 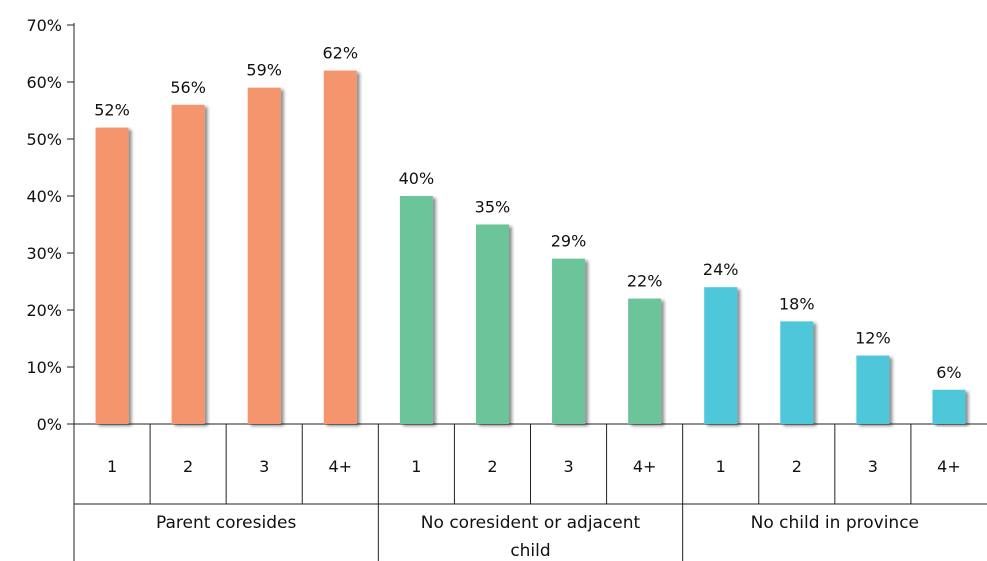 I want to click on data-label: 29%, so click(x=569, y=241).